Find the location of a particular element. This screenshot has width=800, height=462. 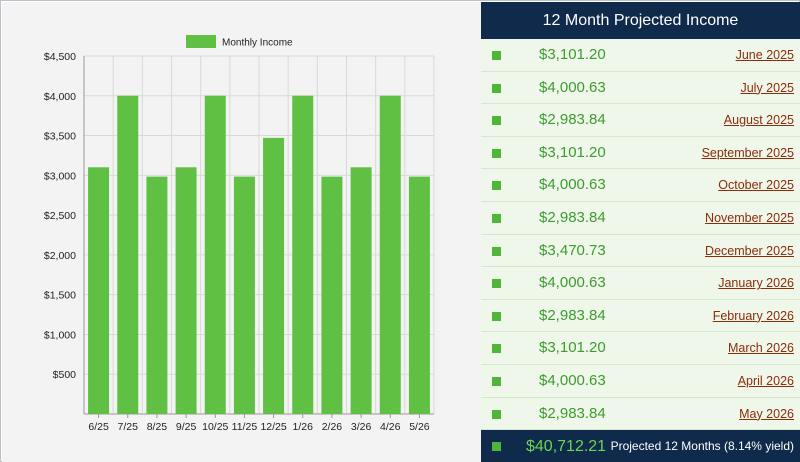

table-row: $2,983.84 February 2026 is located at coordinates (640, 316).